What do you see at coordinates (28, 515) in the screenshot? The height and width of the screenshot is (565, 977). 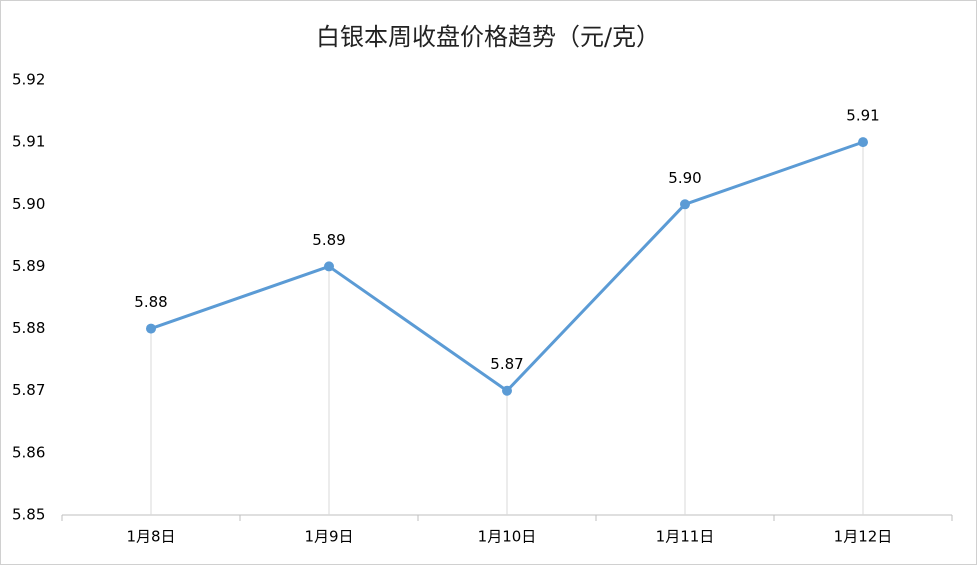 I see `y-tick-label: 5.85` at bounding box center [28, 515].